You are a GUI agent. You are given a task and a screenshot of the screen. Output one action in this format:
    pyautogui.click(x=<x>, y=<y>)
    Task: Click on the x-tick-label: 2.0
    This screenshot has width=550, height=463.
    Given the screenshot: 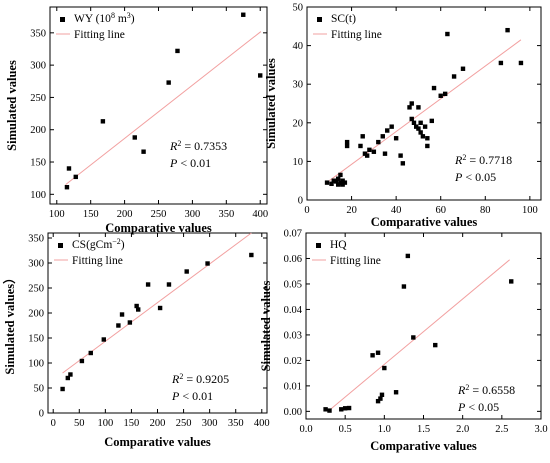 What is the action you would take?
    pyautogui.click(x=462, y=429)
    